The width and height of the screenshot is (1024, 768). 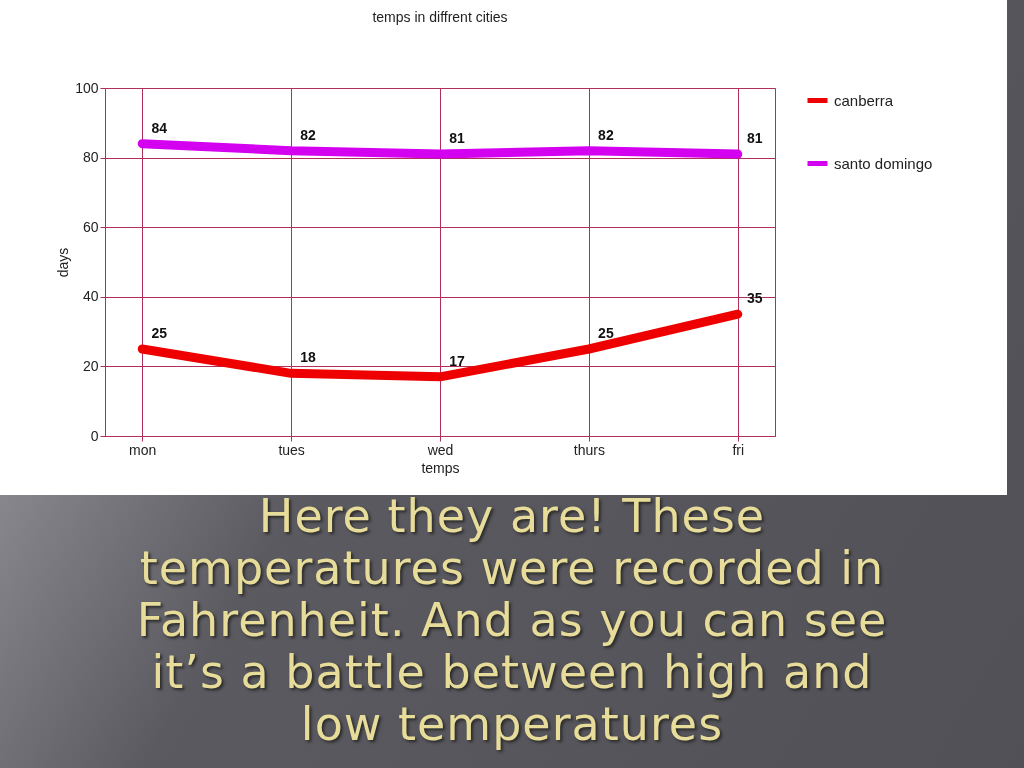 I want to click on y-tick-label: 100, so click(x=87, y=87).